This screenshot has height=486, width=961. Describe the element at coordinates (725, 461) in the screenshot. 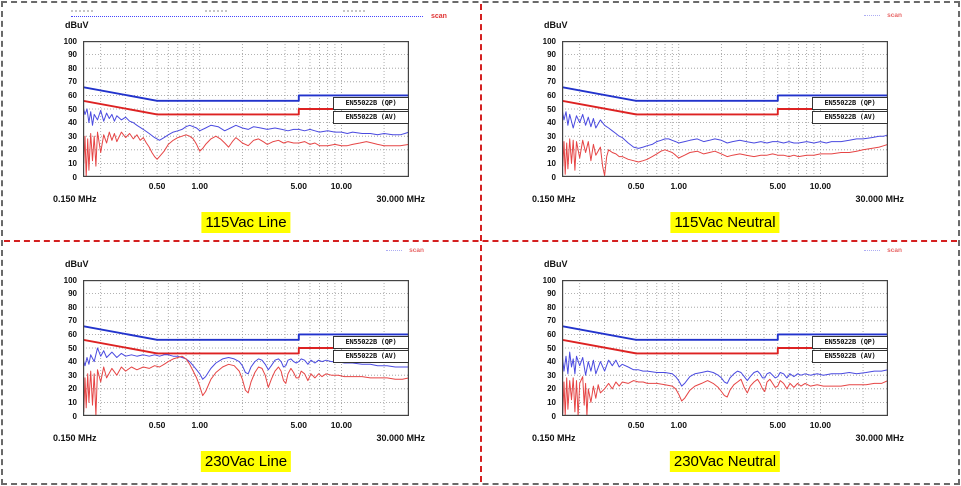

I see `chart-caption: 230Vac Neutral` at that location.